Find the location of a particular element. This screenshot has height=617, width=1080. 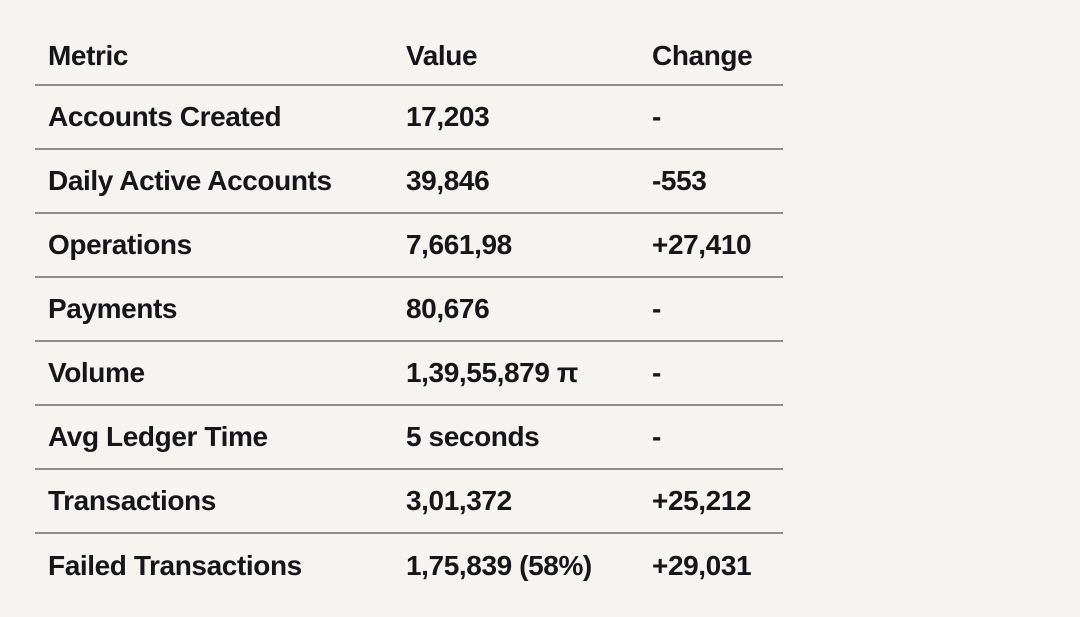

table-row-operations: Operations 7,661,98 +27,410 is located at coordinates (409, 246).